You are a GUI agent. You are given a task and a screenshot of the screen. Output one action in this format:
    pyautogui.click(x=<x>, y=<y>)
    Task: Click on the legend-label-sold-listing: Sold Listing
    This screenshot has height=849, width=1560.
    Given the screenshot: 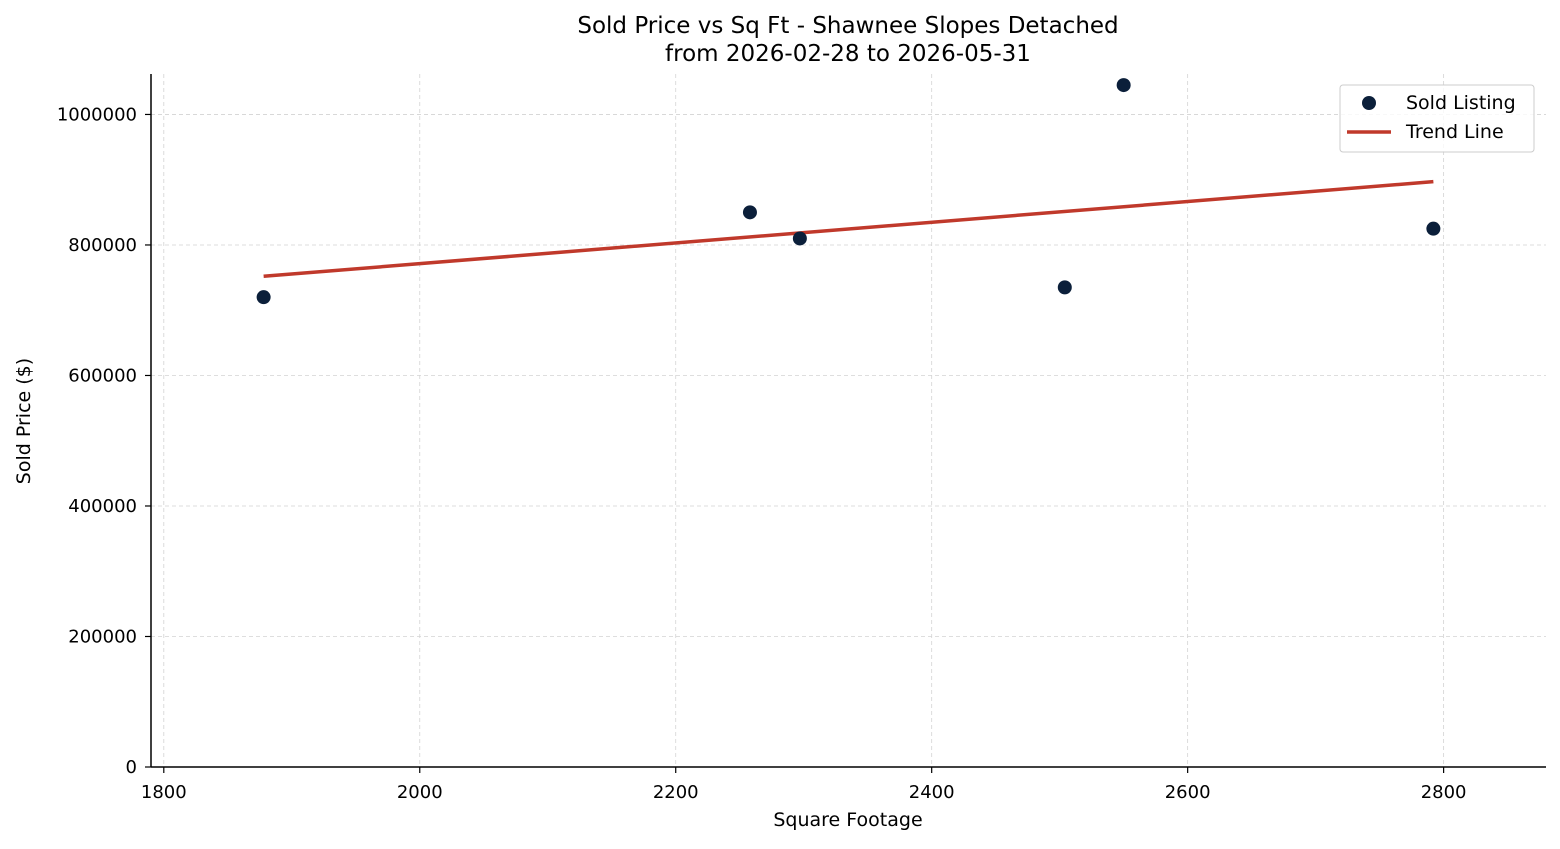 What is the action you would take?
    pyautogui.click(x=1461, y=103)
    